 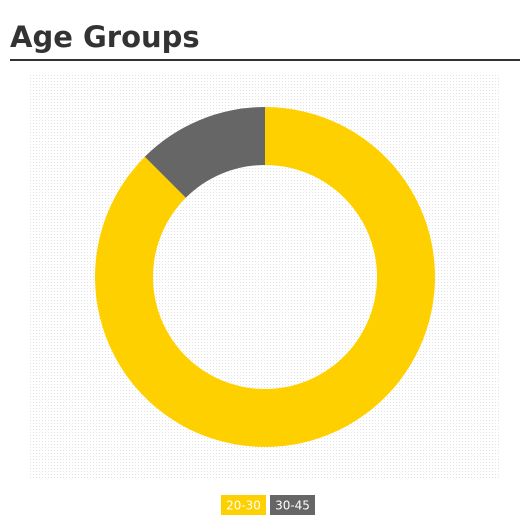 I want to click on legend-label: 20-30, so click(x=243, y=506).